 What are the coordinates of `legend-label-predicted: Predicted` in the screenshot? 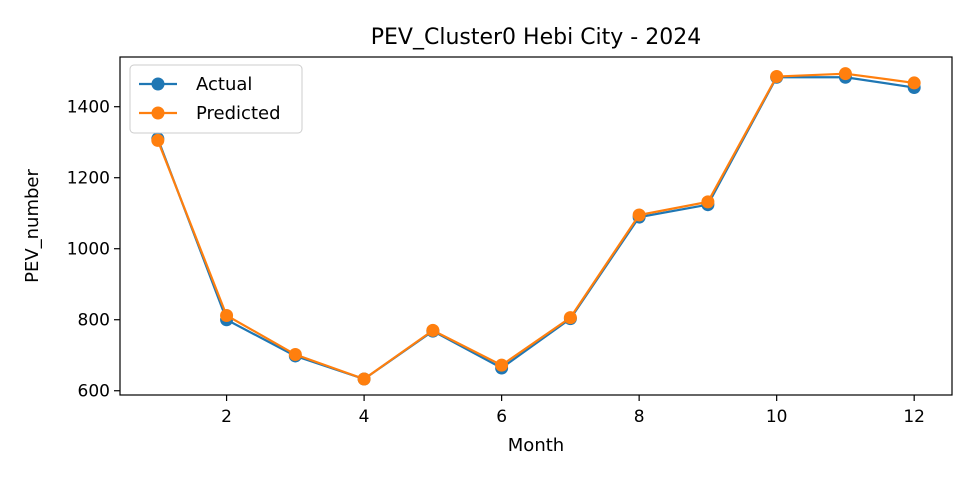 It's located at (238, 113).